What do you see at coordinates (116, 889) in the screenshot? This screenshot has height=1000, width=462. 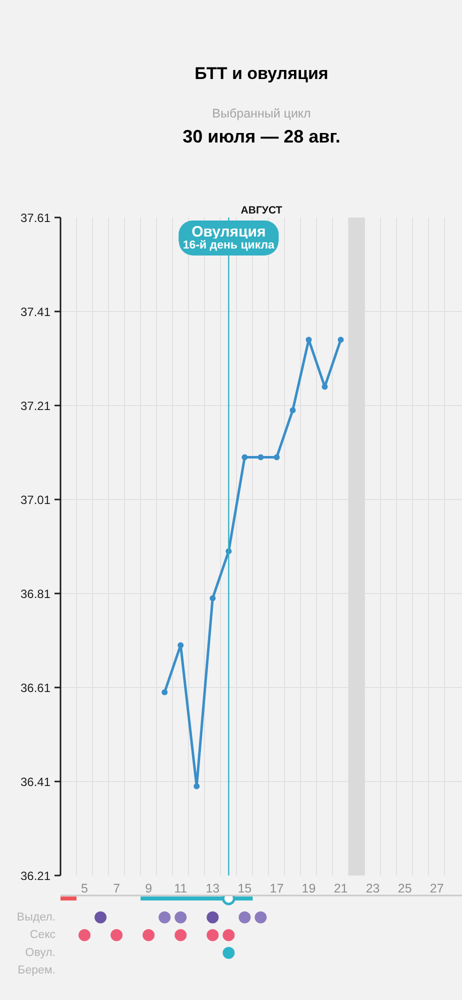 I see `x-tick-label: 7` at bounding box center [116, 889].